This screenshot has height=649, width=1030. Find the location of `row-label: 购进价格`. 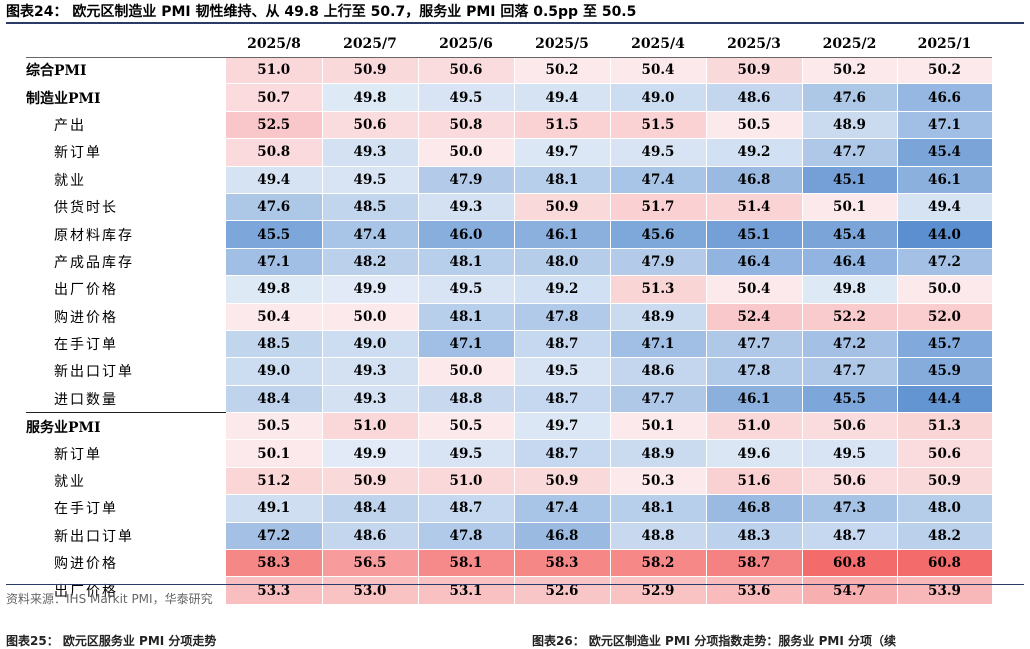

row-label: 购进价格 is located at coordinates (86, 317).